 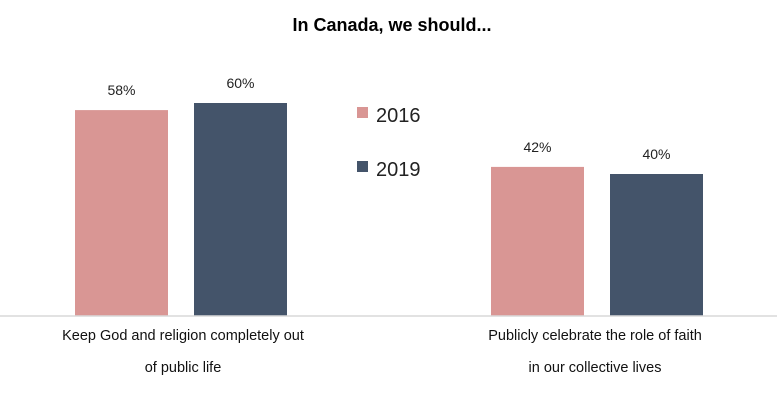 I want to click on data-label-2019-cat1: 60%, so click(x=240, y=83).